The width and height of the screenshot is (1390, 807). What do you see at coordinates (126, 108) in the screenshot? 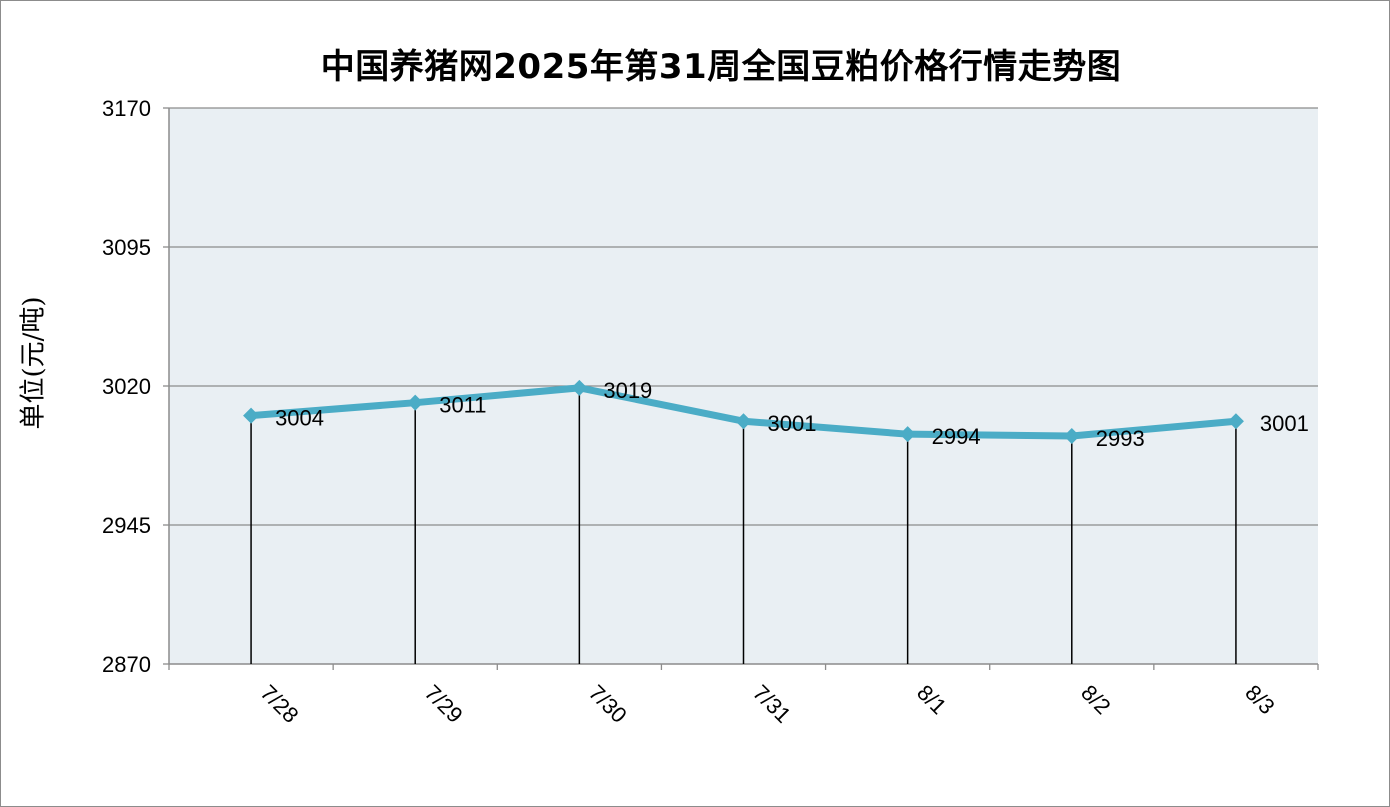
I see `y-tick-label: 3170` at bounding box center [126, 108].